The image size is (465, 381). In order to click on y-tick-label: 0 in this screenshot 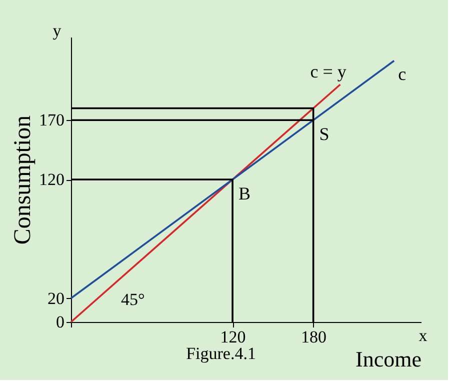, I will do `click(60, 322)`.